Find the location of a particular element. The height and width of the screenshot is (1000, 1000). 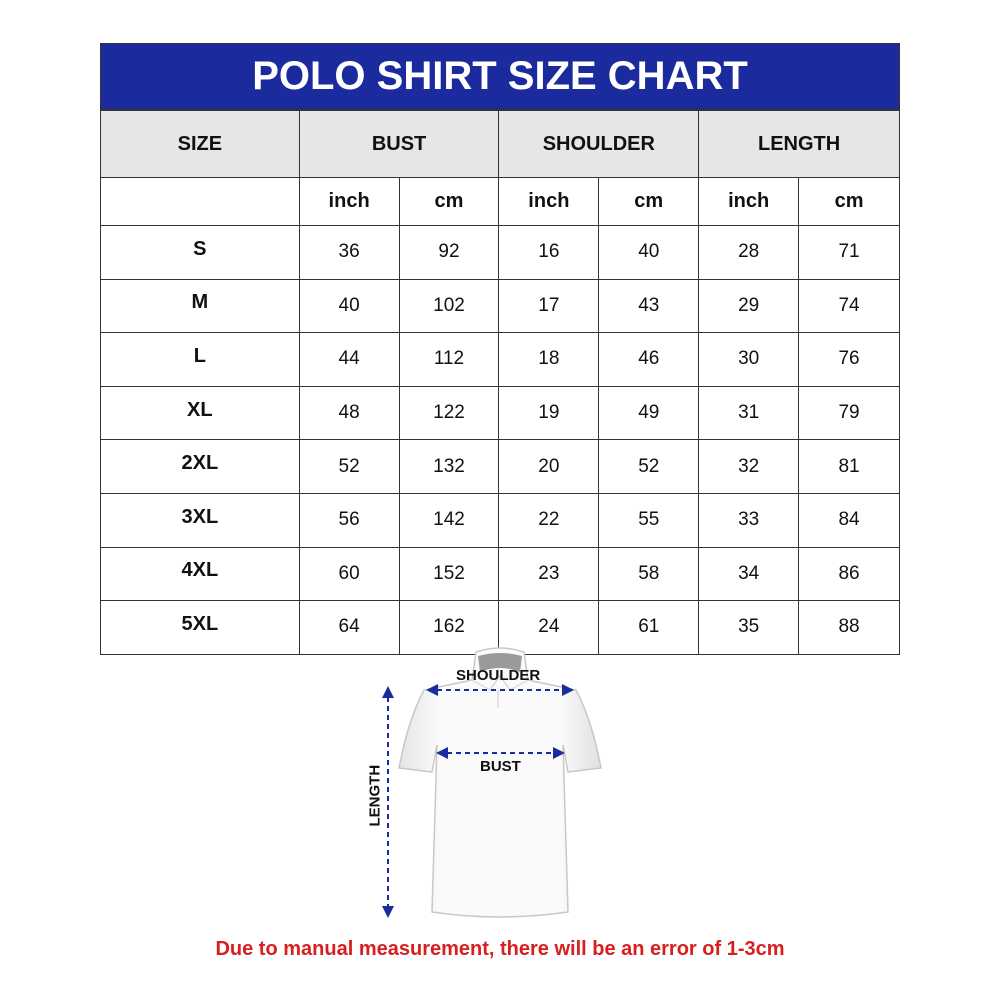

header-bust: BUST is located at coordinates (399, 144).